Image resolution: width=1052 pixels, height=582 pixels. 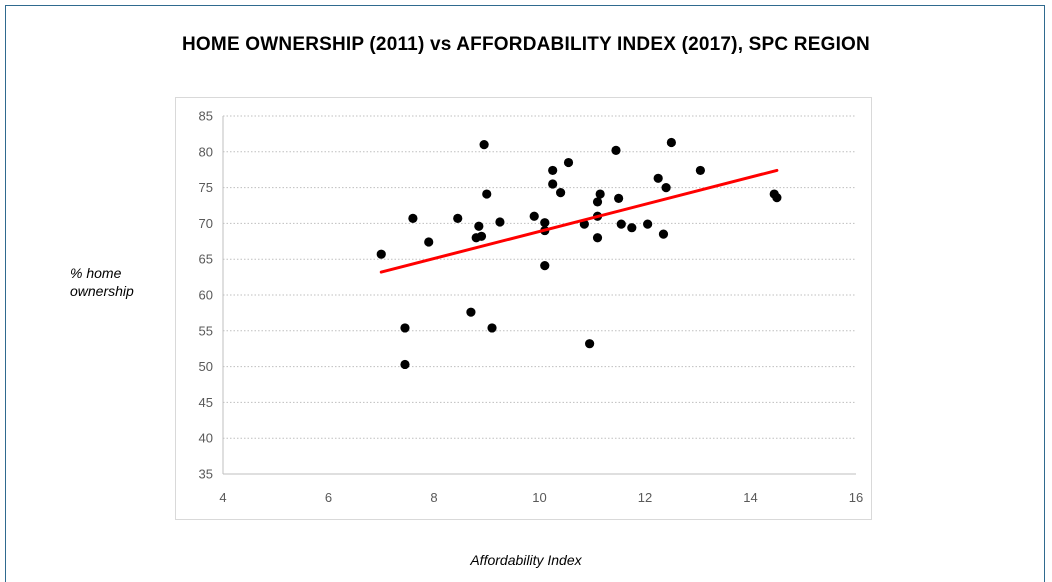 What do you see at coordinates (206, 151) in the screenshot?
I see `y-tick-label: 80` at bounding box center [206, 151].